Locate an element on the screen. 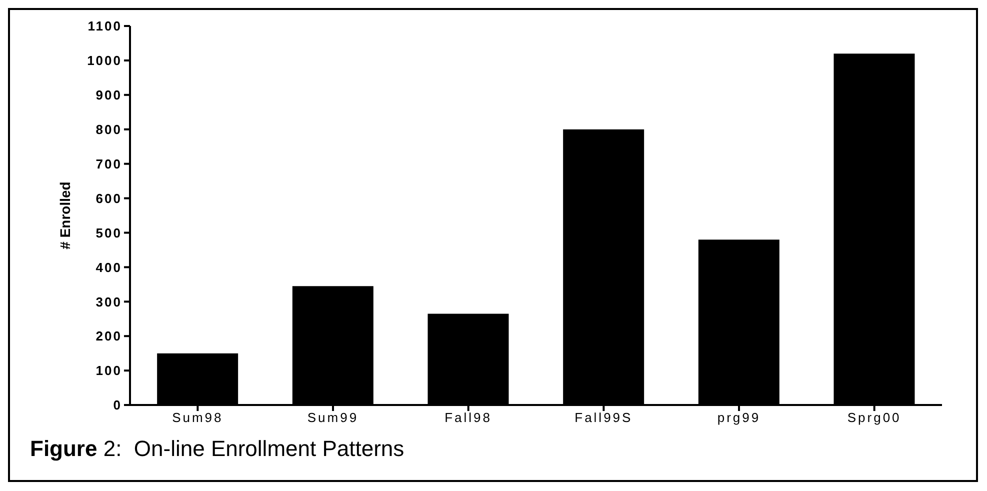 The width and height of the screenshot is (987, 491). y-tick-label: 100 is located at coordinates (109, 370).